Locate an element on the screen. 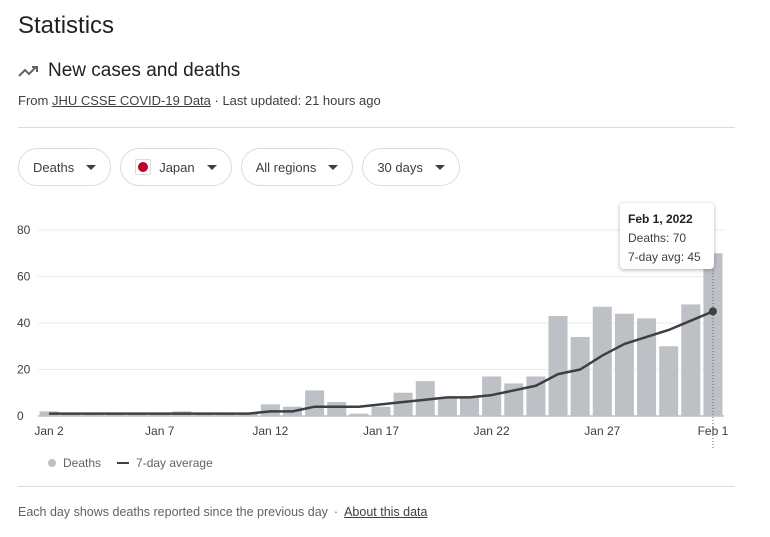 This screenshot has width=770, height=537. y-tick-label: 0 is located at coordinates (20, 416).